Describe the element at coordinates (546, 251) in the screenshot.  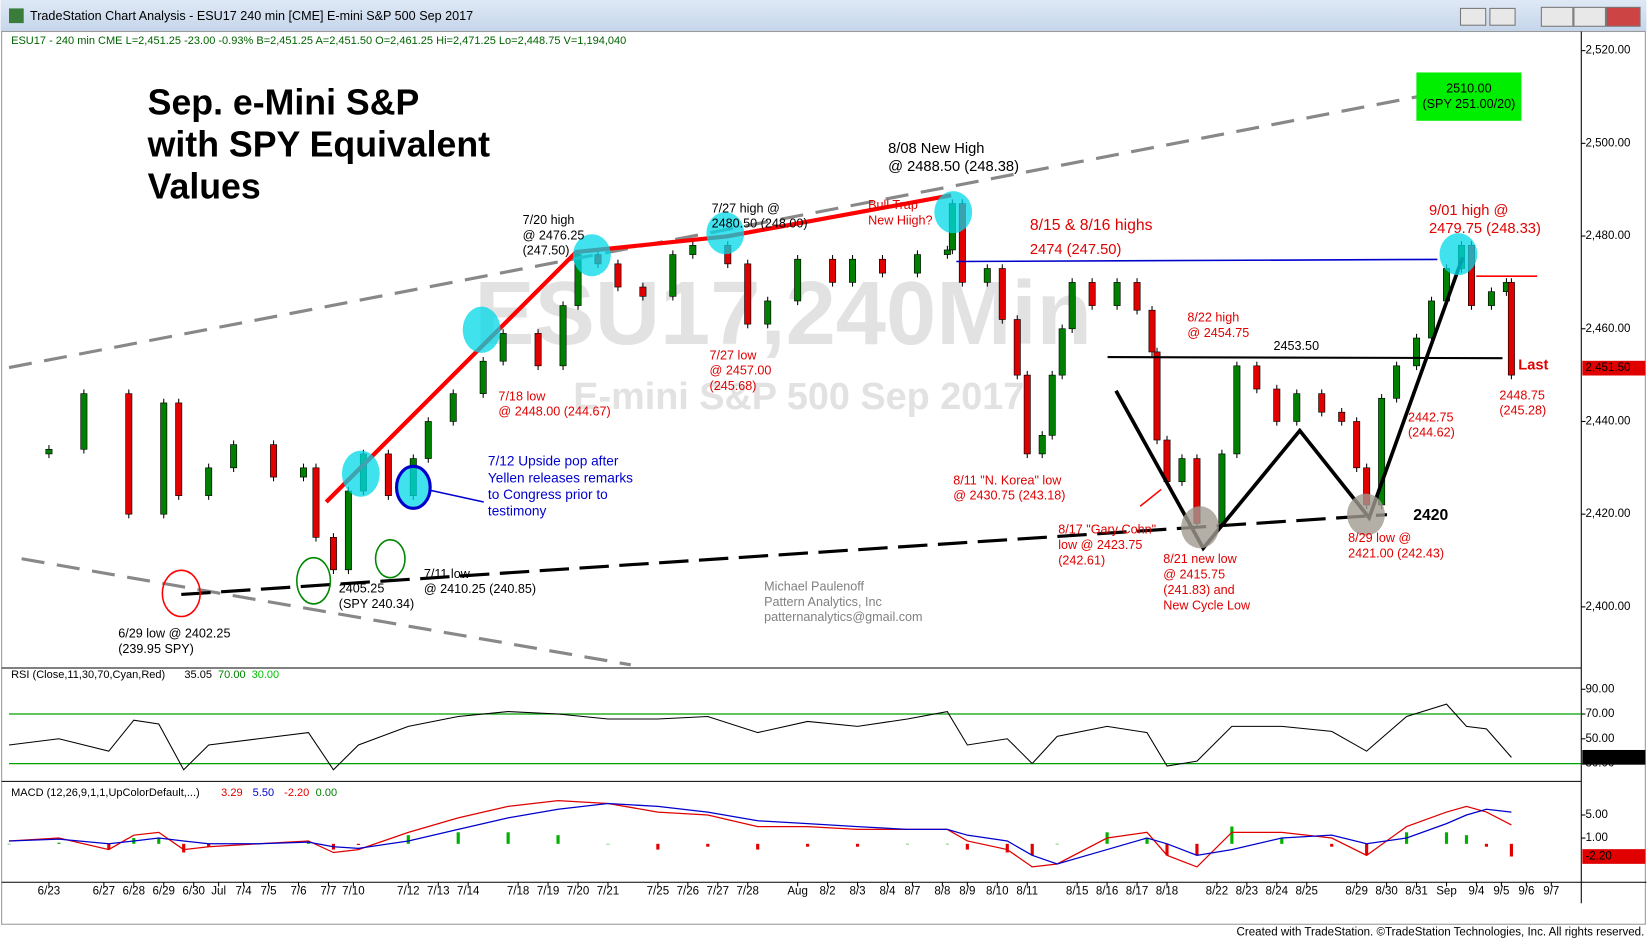
I see `annotation: (247.50)` at that location.